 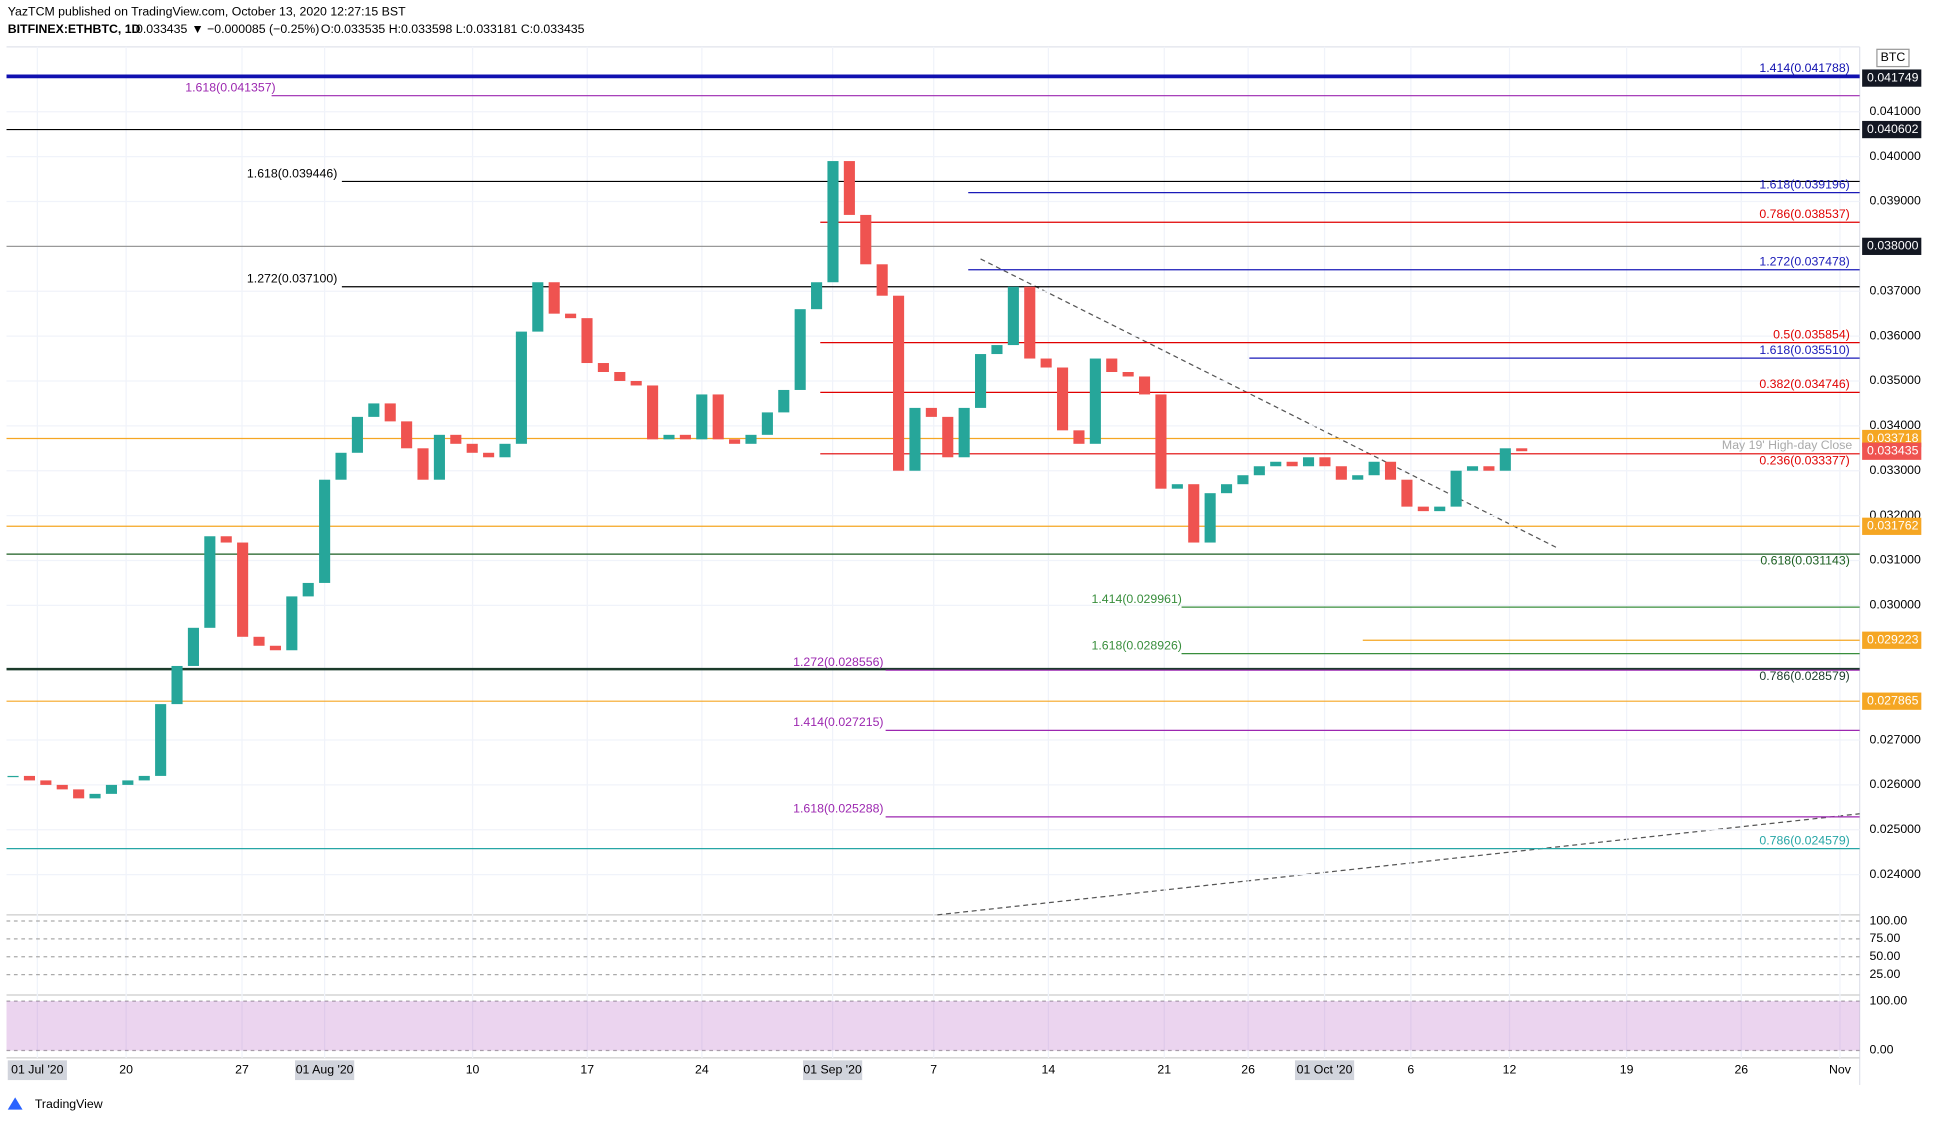 What do you see at coordinates (1804, 68) in the screenshot?
I see `level-label: 1.414(0.041788)` at bounding box center [1804, 68].